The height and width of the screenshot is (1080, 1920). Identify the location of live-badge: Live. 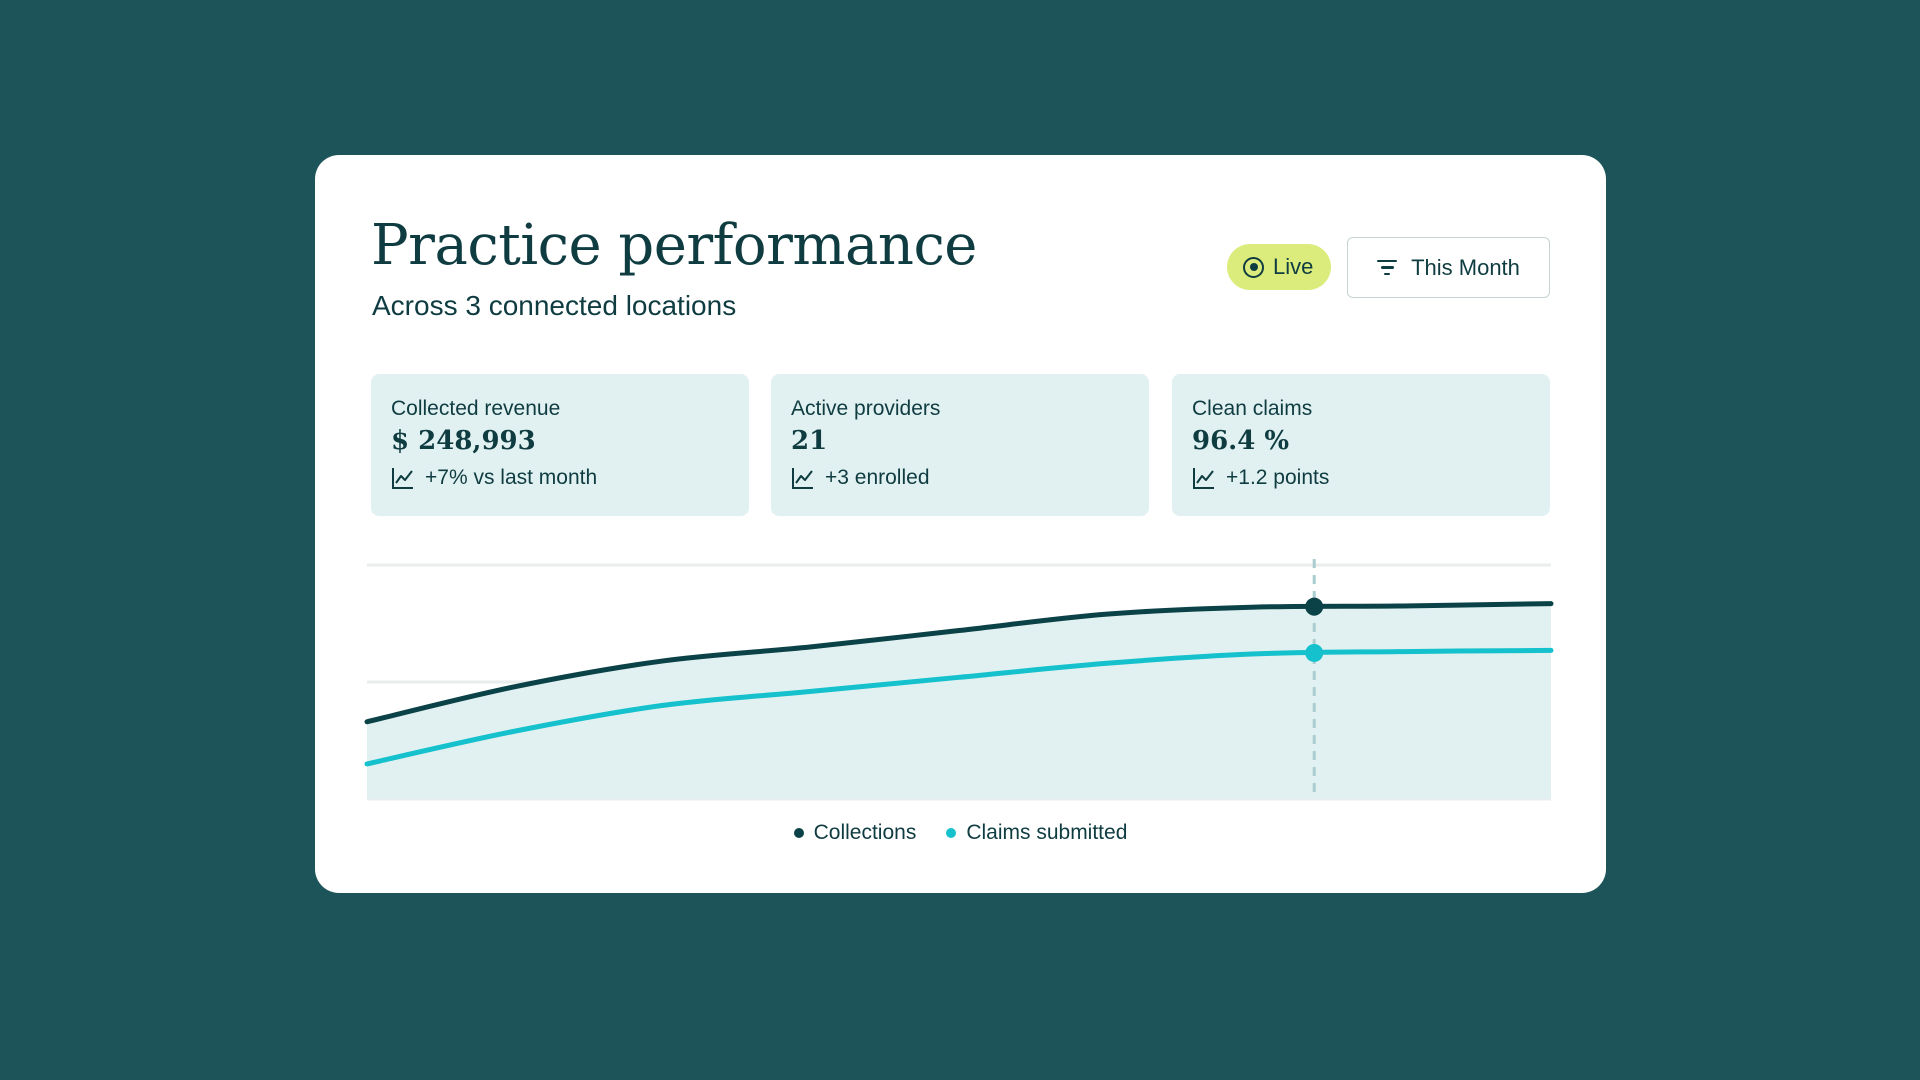
(1279, 267).